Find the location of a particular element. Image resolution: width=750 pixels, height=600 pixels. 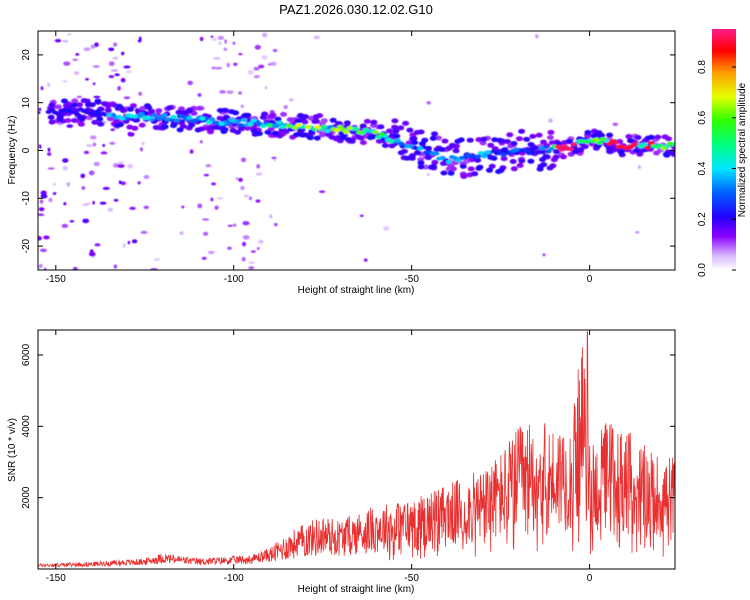

y-tick-label: 4000 is located at coordinates (26, 426).